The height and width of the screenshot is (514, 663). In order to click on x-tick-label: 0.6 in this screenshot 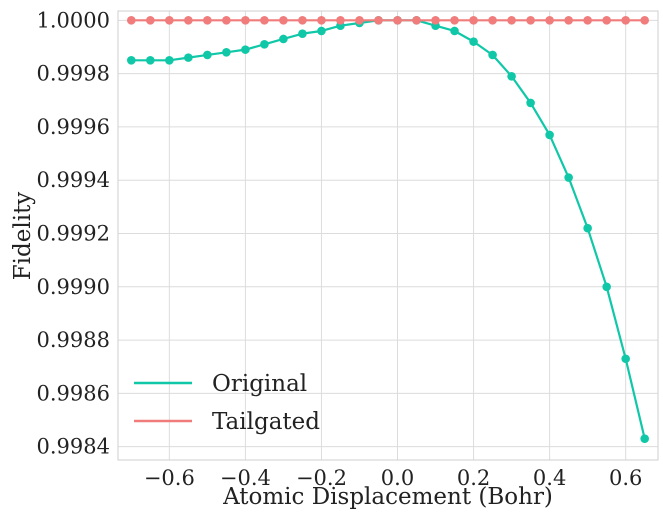, I will do `click(625, 478)`.